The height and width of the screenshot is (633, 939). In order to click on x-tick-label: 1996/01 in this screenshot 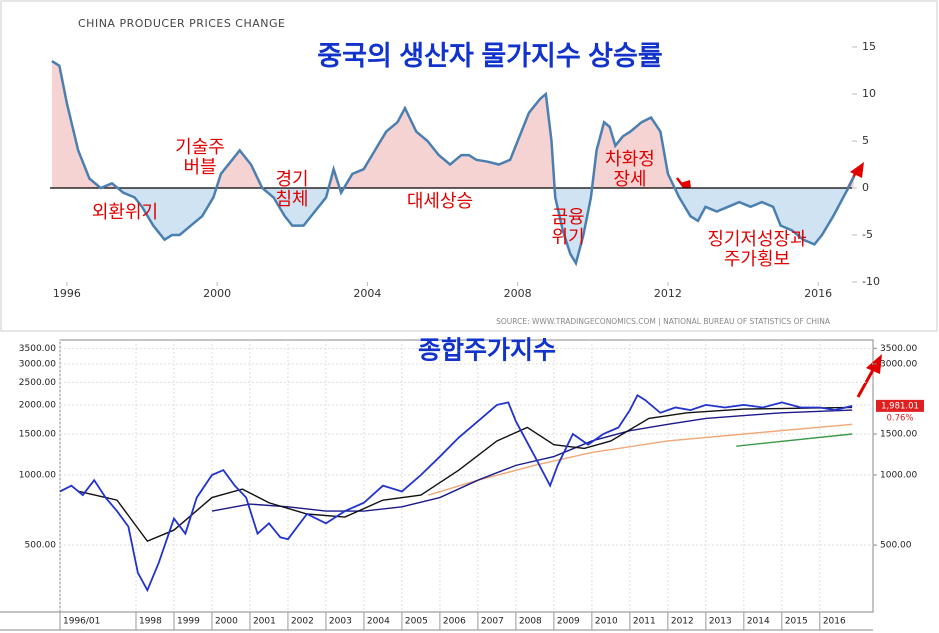, I will do `click(81, 622)`.